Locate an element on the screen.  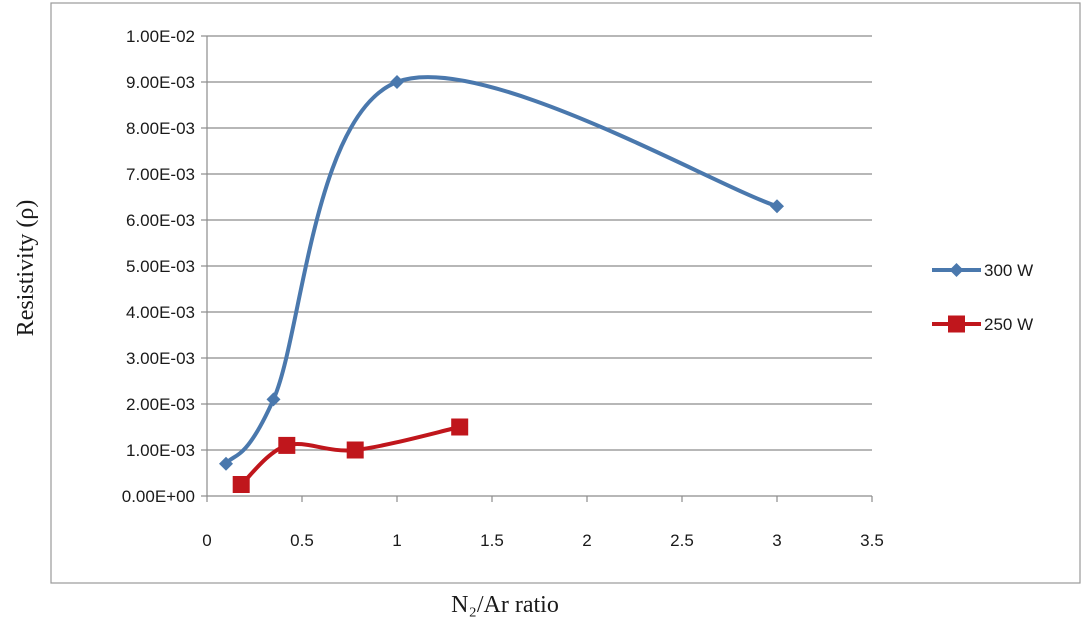
y-tick-label: 1.00E-02 is located at coordinates (160, 36).